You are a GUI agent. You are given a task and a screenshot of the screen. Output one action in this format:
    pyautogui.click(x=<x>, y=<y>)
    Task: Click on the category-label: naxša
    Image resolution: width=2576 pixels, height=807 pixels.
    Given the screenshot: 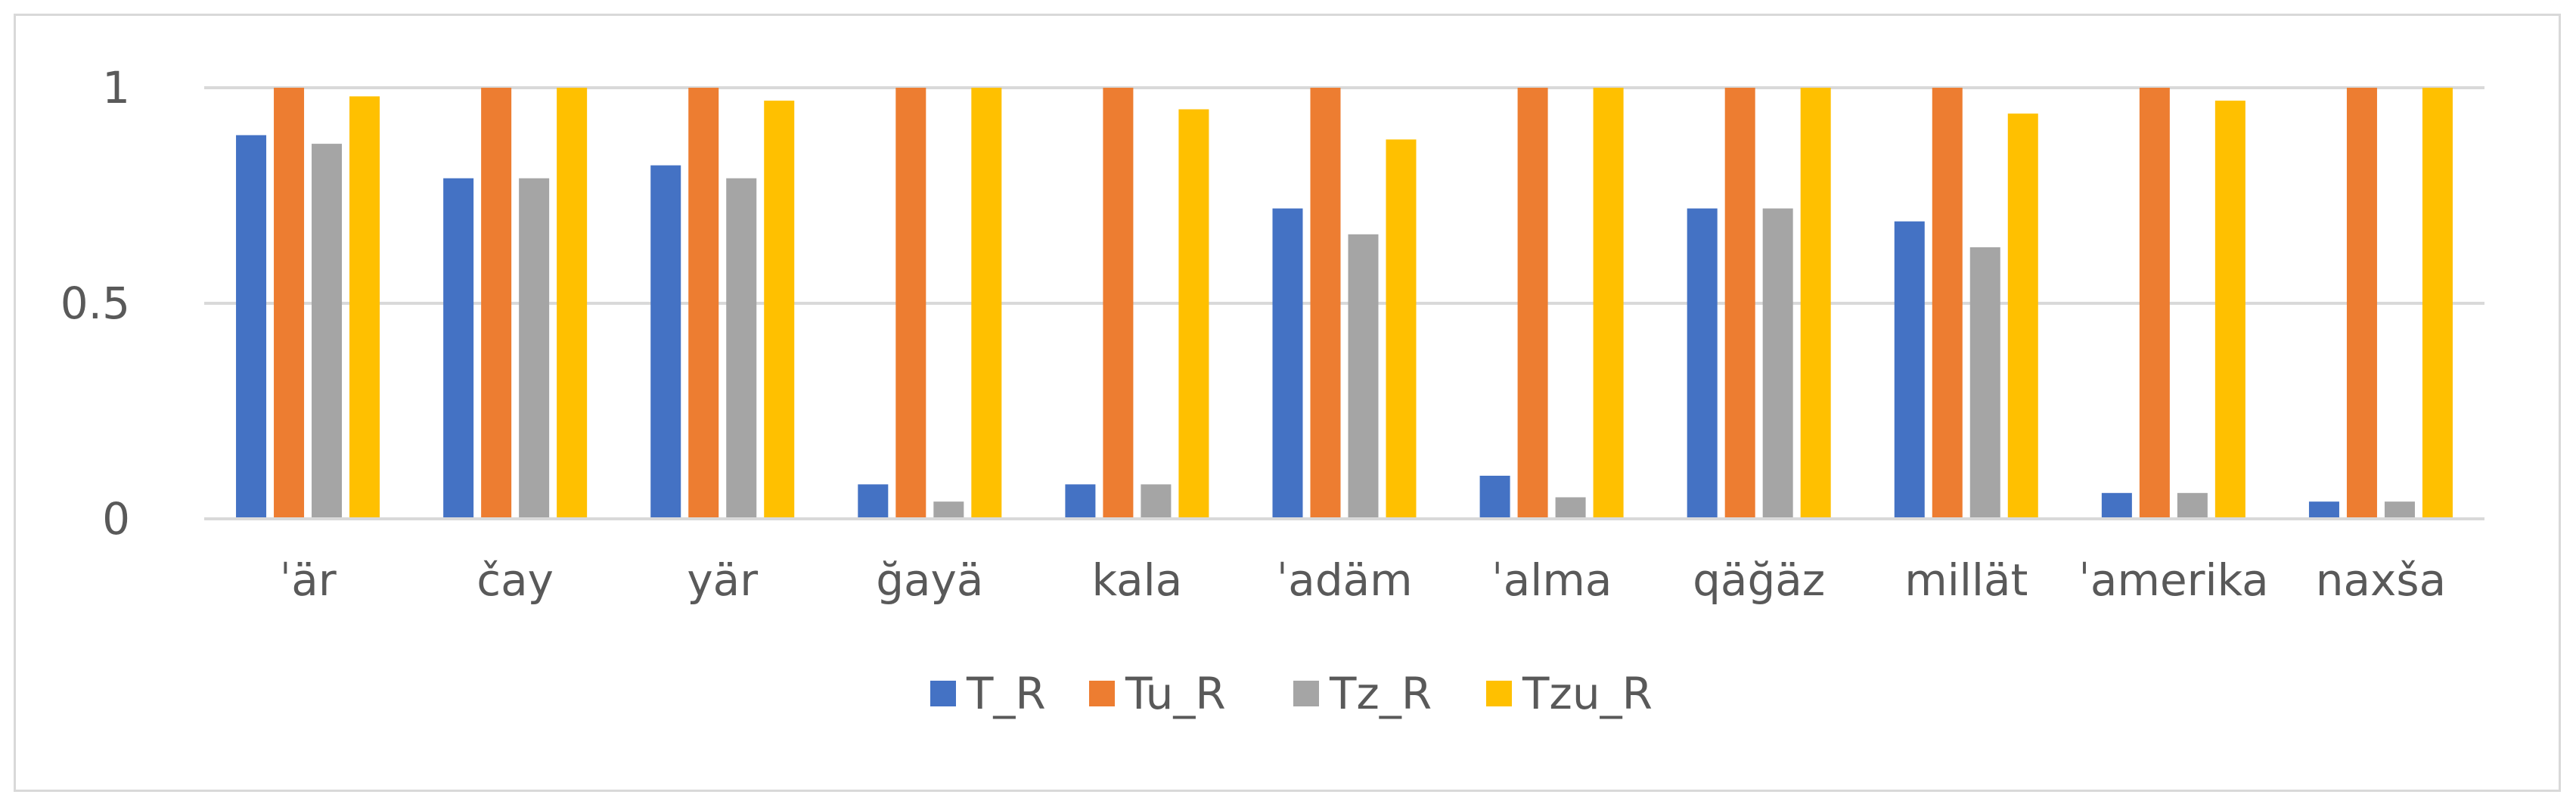 What is the action you would take?
    pyautogui.click(x=2381, y=580)
    